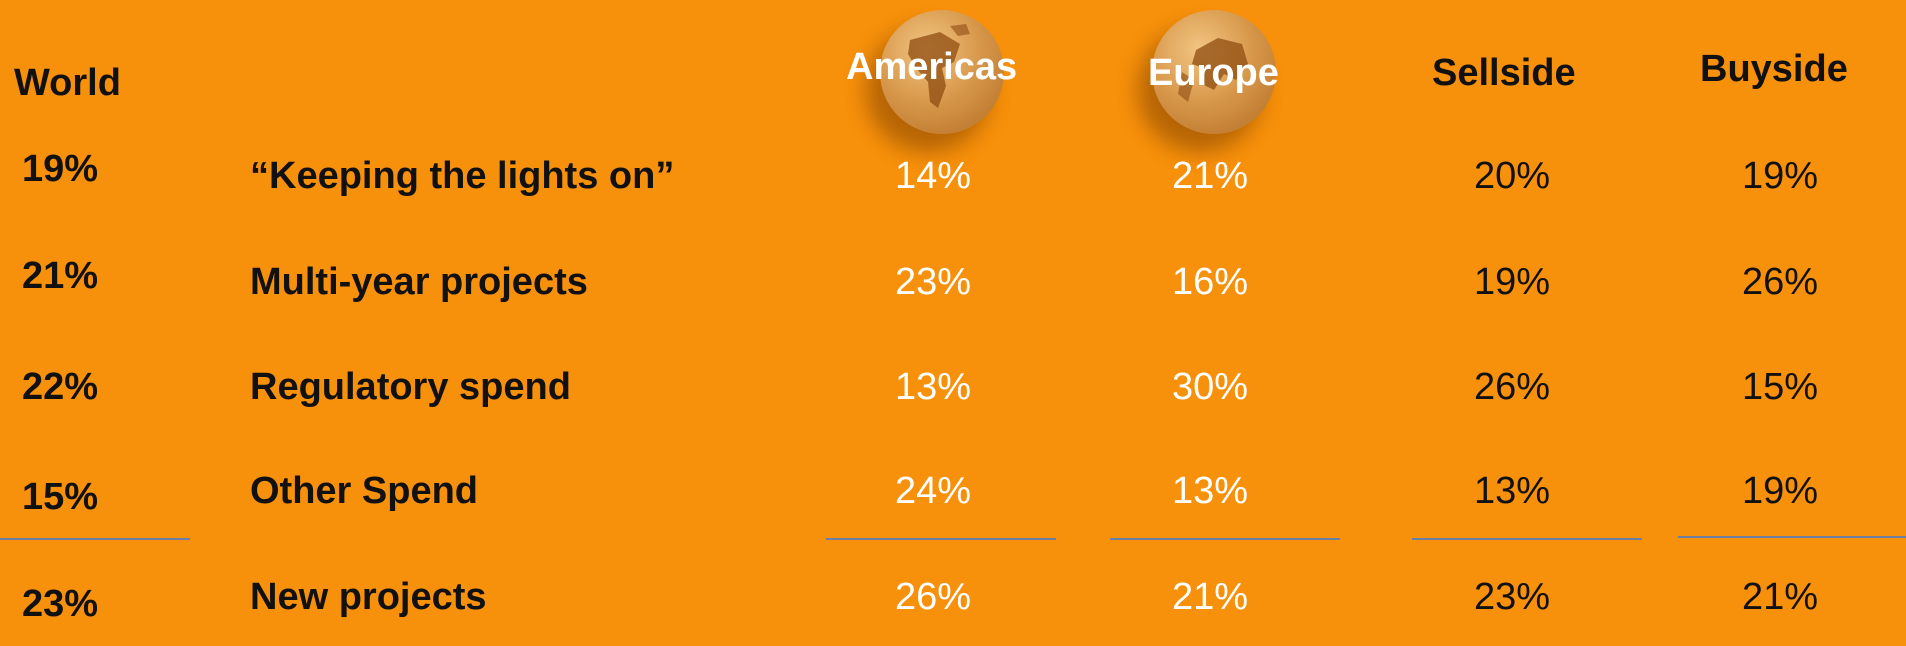 The height and width of the screenshot is (646, 1906). I want to click on header-sellside: Sellside, so click(1504, 73).